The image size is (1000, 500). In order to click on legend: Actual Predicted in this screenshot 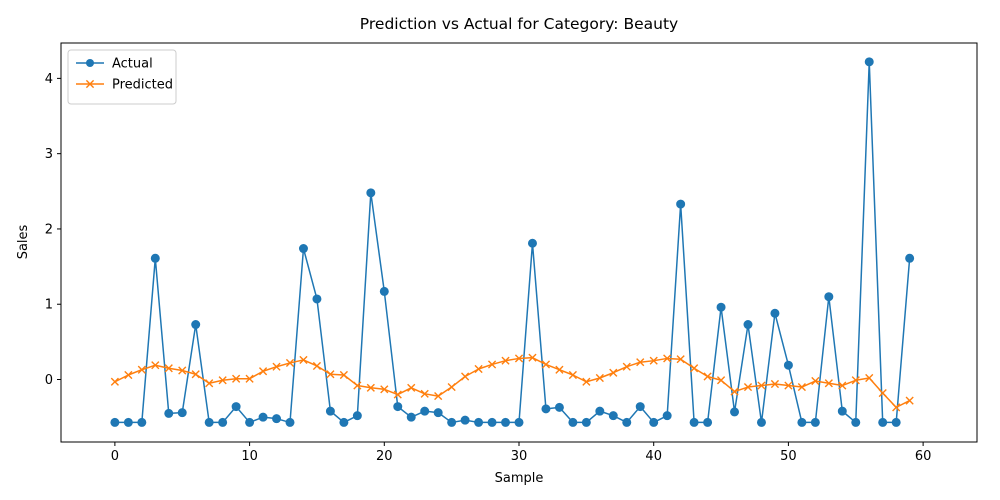, I will do `click(122, 77)`.